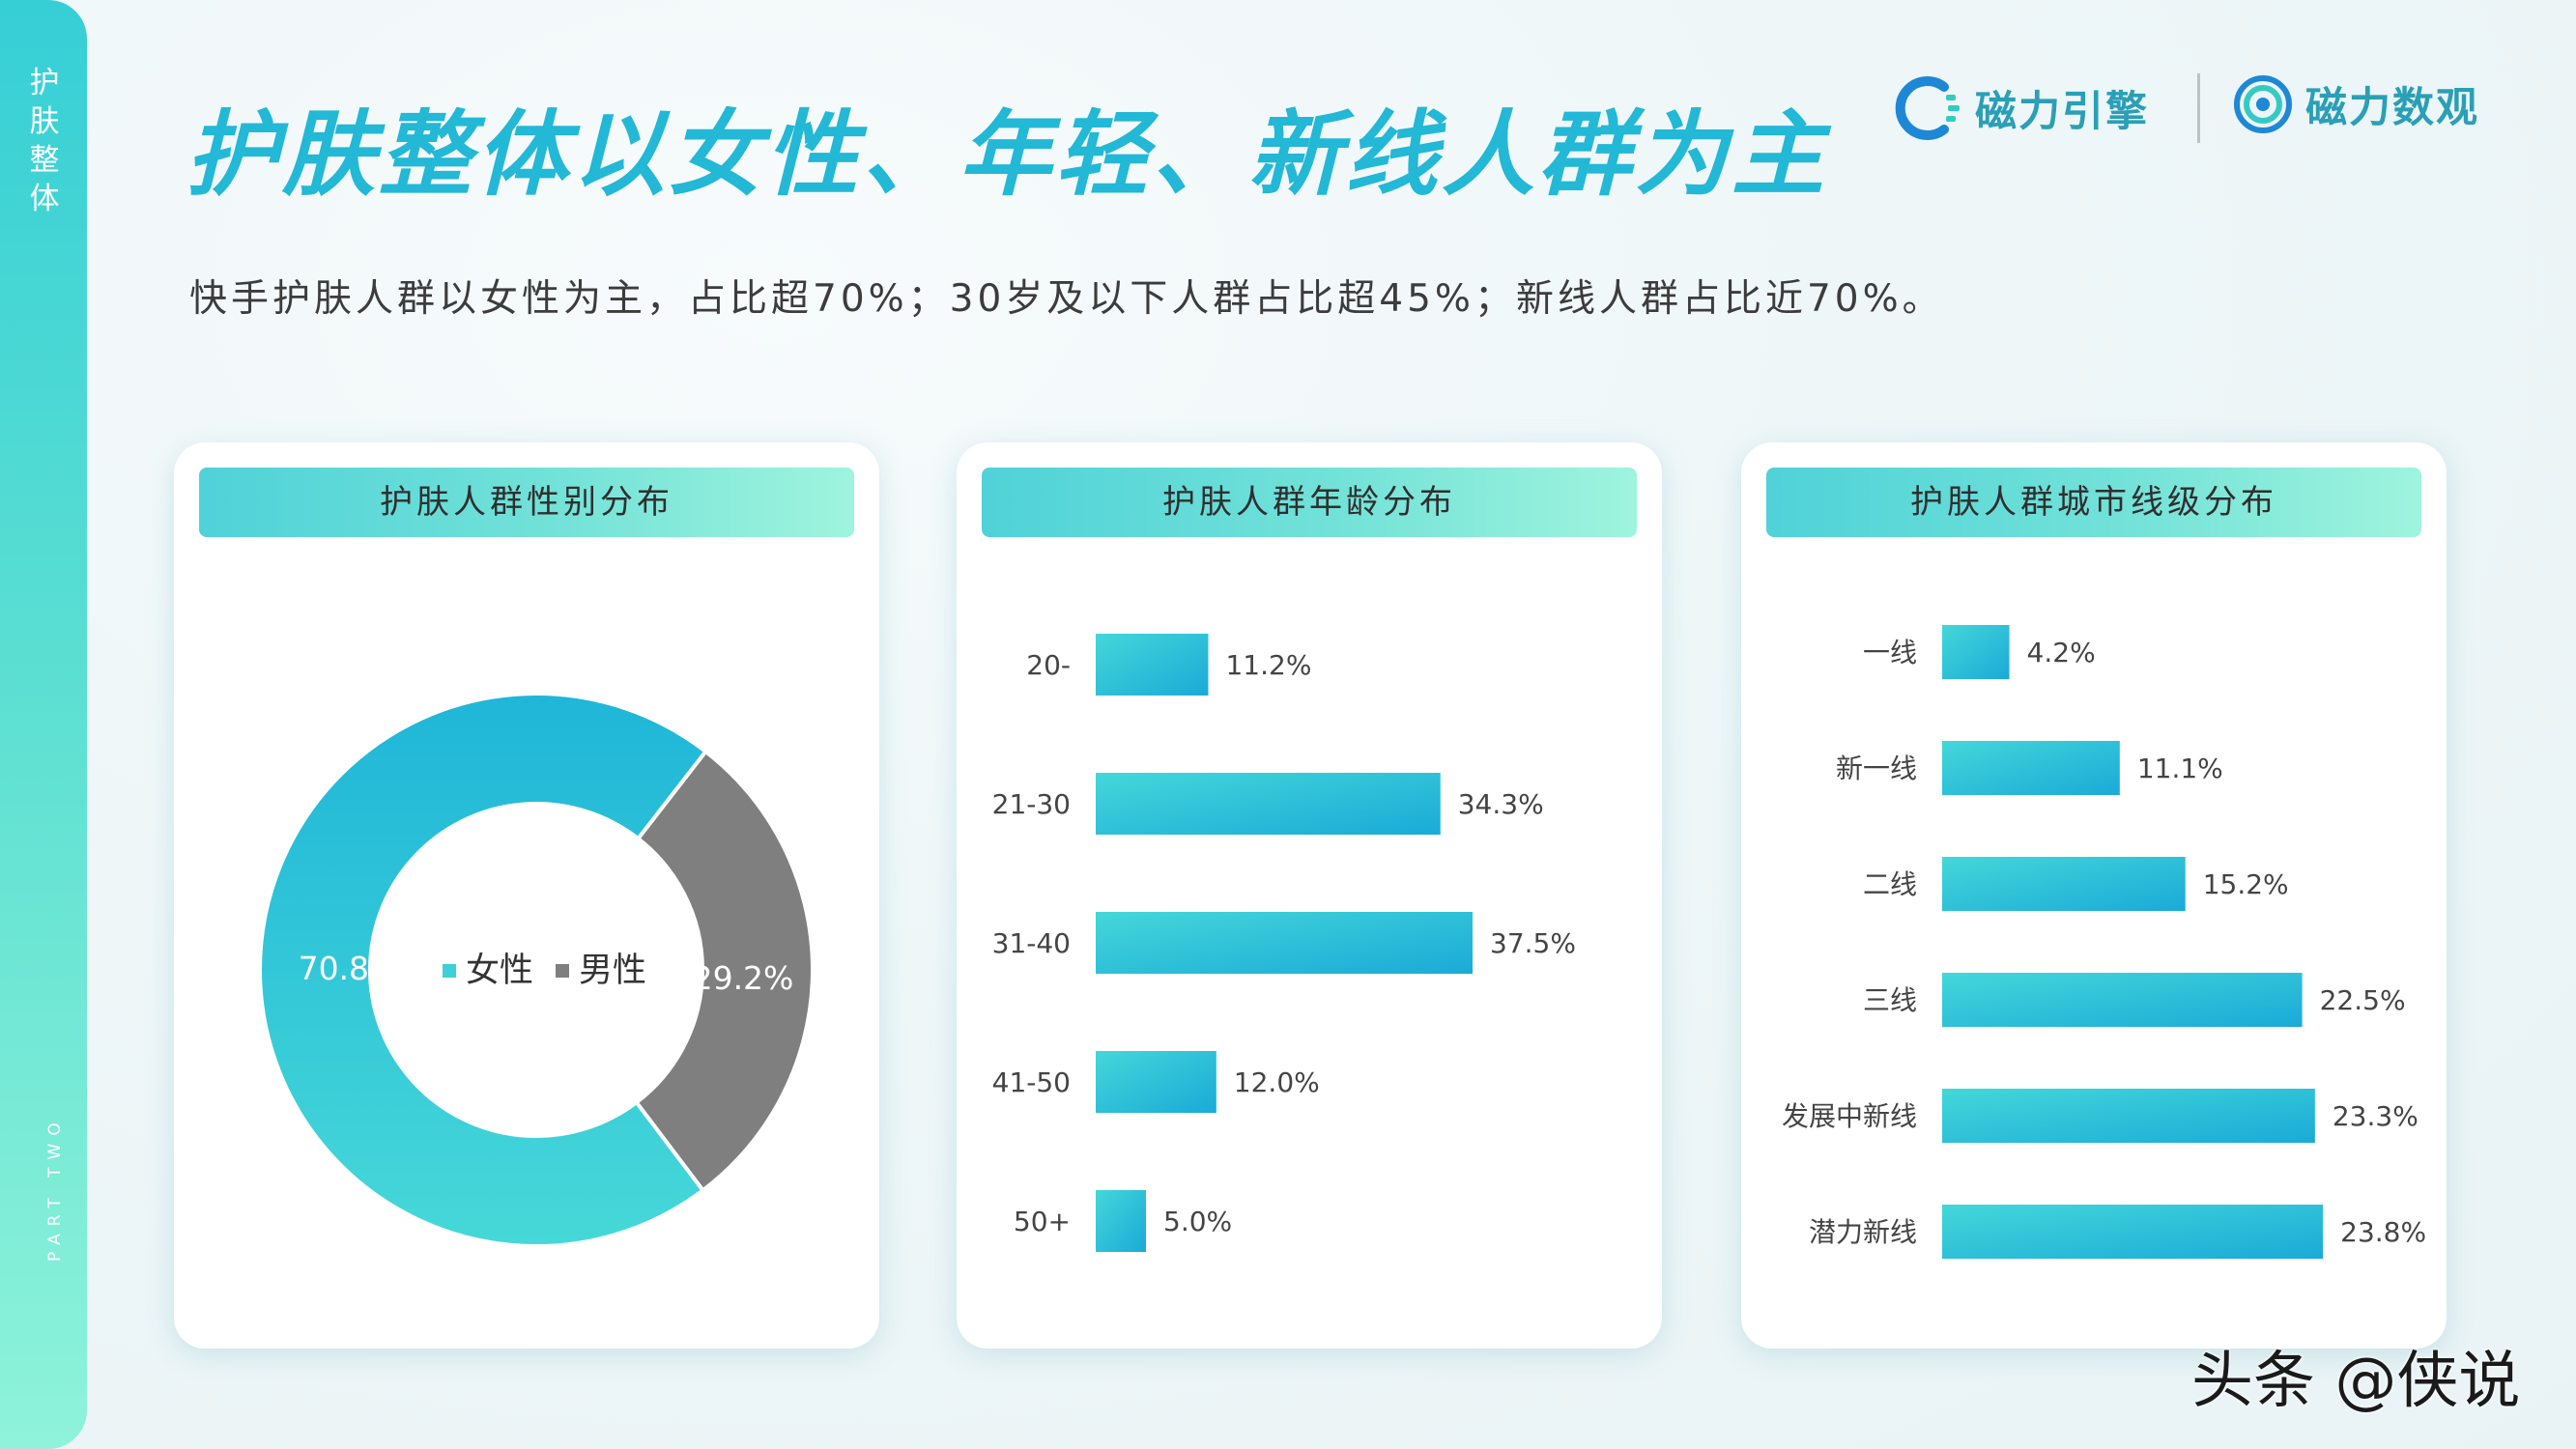 Image resolution: width=2576 pixels, height=1449 pixels. I want to click on bar-category-label: 21-30, so click(1032, 804).